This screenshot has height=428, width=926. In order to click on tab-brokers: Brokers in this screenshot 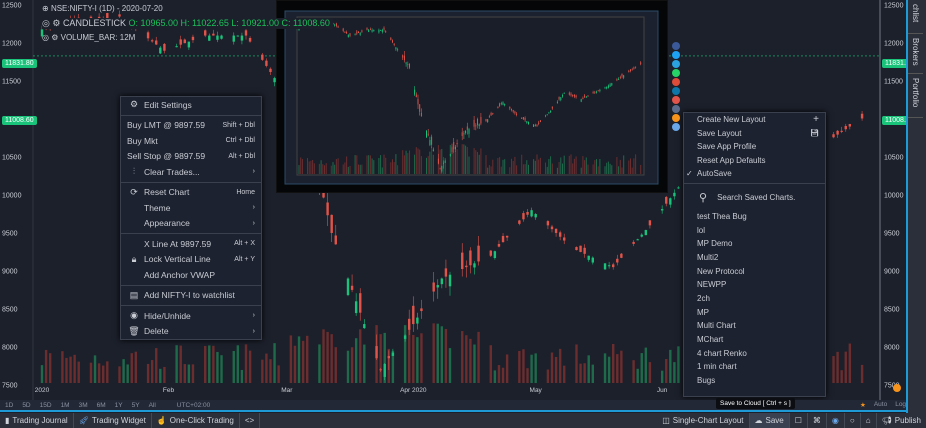, I will do `click(915, 54)`.